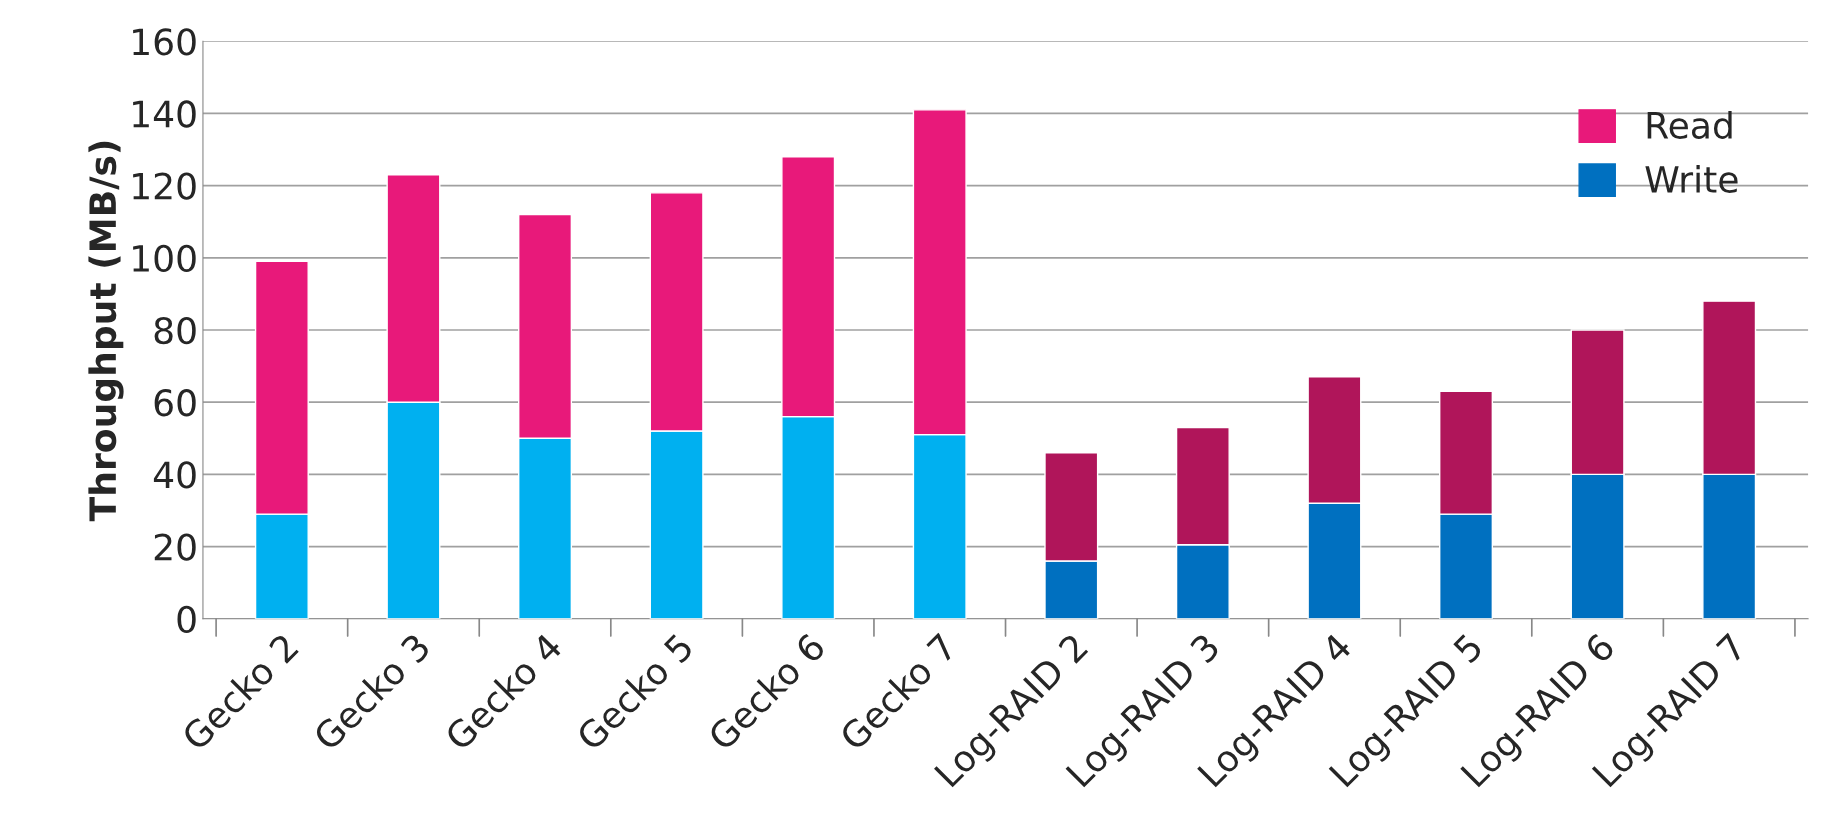 The image size is (1845, 825). I want to click on y-tick-label: 140, so click(164, 114).